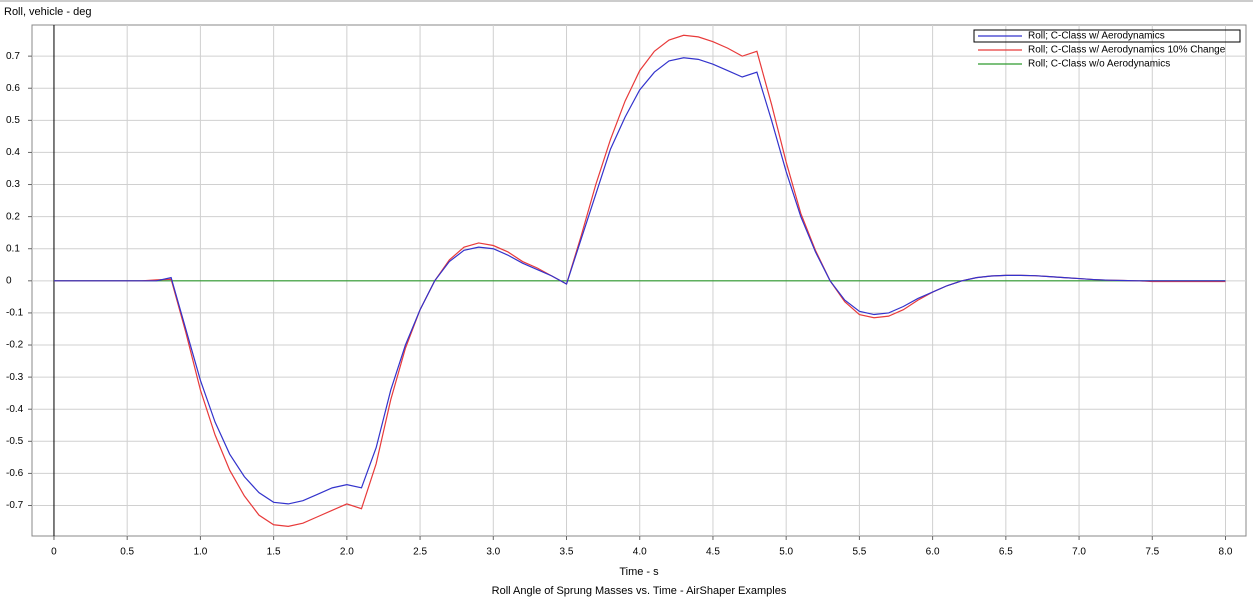 The height and width of the screenshot is (600, 1253). Describe the element at coordinates (13, 248) in the screenshot. I see `y-tick-label: 0.1` at that location.